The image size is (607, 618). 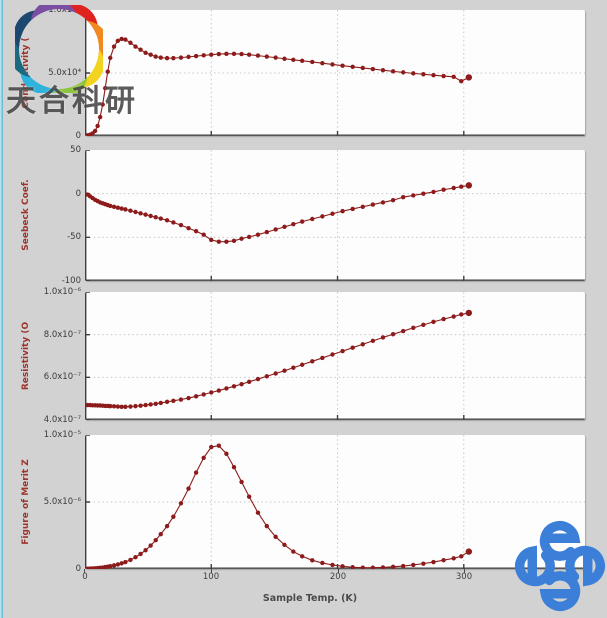 What do you see at coordinates (464, 577) in the screenshot?
I see `xtick-label: 300` at bounding box center [464, 577].